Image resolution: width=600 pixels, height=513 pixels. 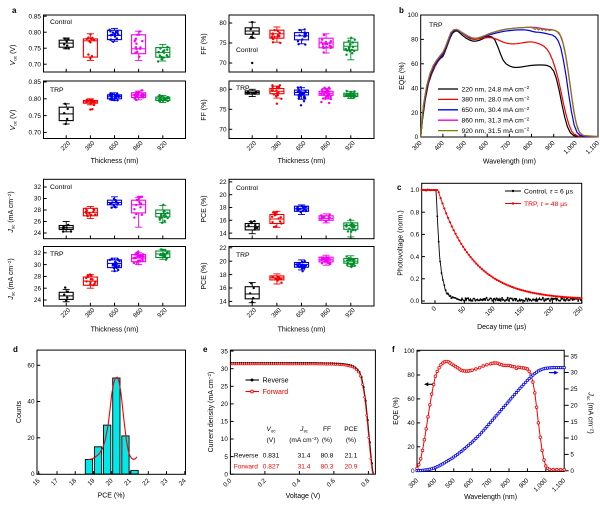 I want to click on svg-text: 23, so click(x=164, y=482).